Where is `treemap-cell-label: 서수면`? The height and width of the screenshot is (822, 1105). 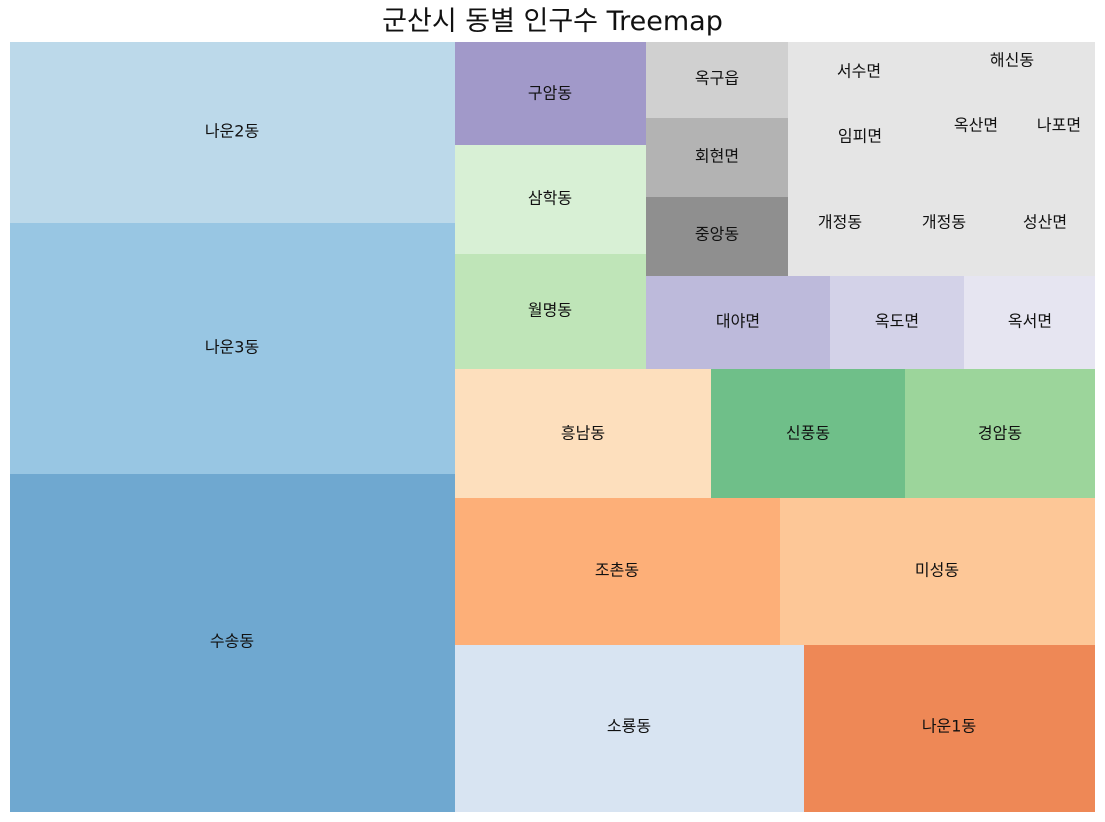
treemap-cell-label: 서수면 is located at coordinates (859, 71).